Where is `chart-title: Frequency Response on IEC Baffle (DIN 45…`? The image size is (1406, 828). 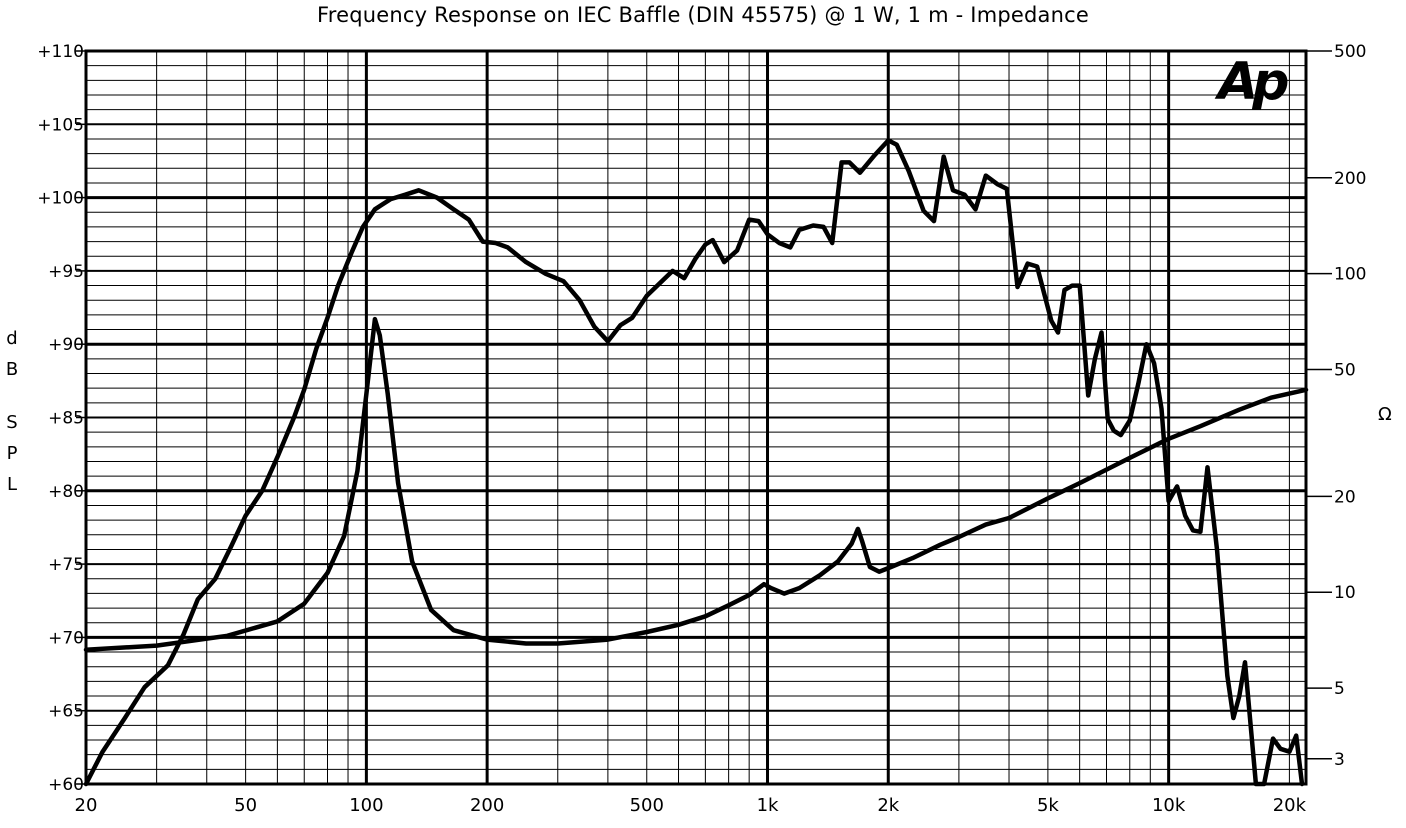 chart-title: Frequency Response on IEC Baffle (DIN 45… is located at coordinates (703, 15).